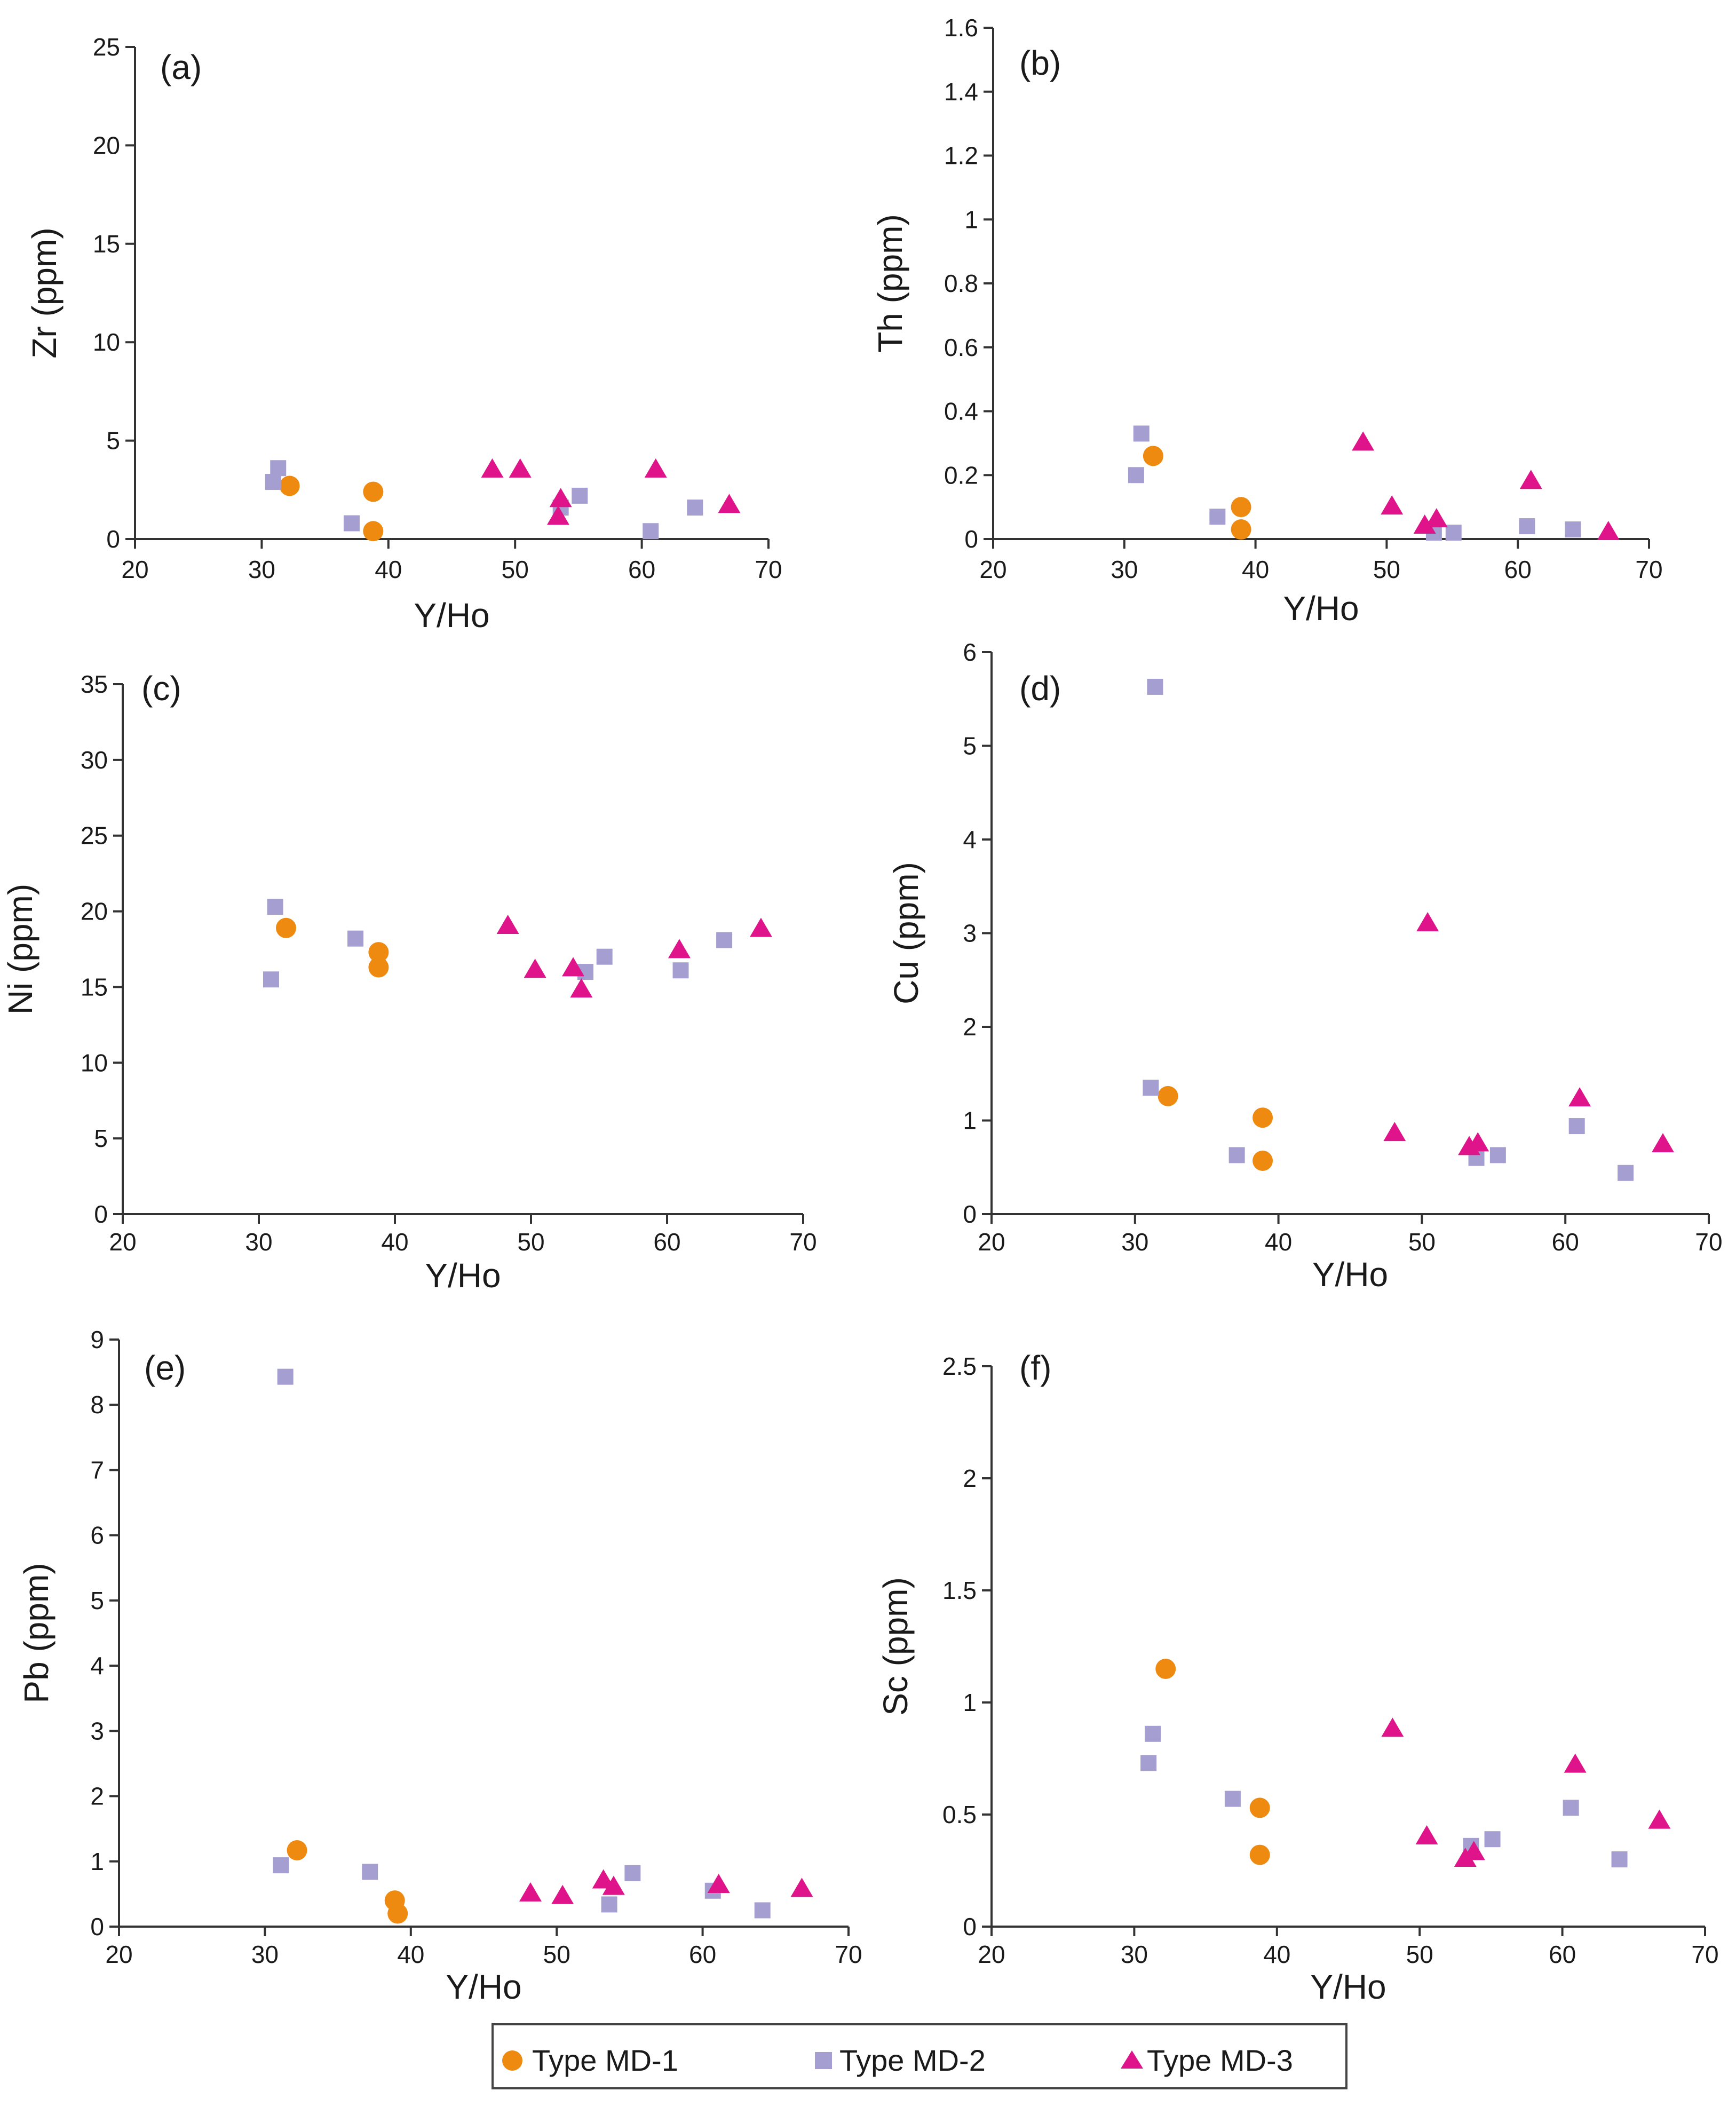 Image resolution: width=1736 pixels, height=2107 pixels. What do you see at coordinates (1040, 688) in the screenshot?
I see `panel-label: (d)` at bounding box center [1040, 688].